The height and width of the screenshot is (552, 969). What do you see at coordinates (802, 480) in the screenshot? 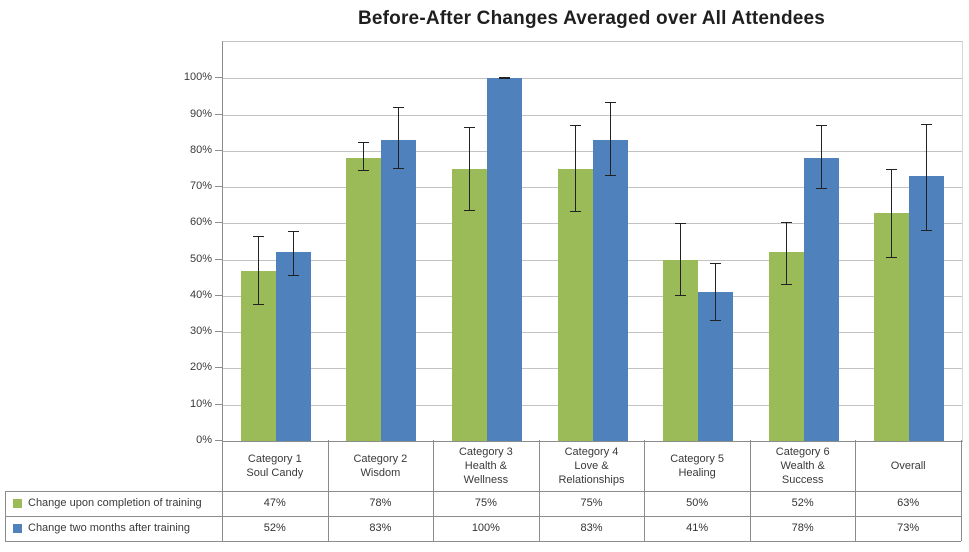
I see `category-label-line: Success` at bounding box center [802, 480].